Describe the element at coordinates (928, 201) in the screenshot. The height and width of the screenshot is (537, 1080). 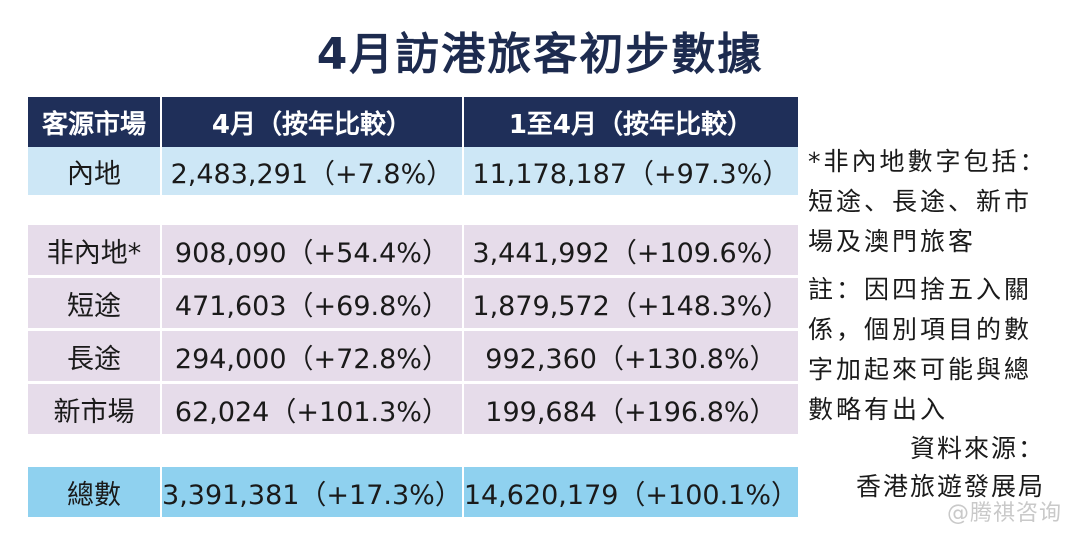
I see `non-mainland-note: *非內地數字包括：短途、長途、新市場及澳門旅客` at that location.